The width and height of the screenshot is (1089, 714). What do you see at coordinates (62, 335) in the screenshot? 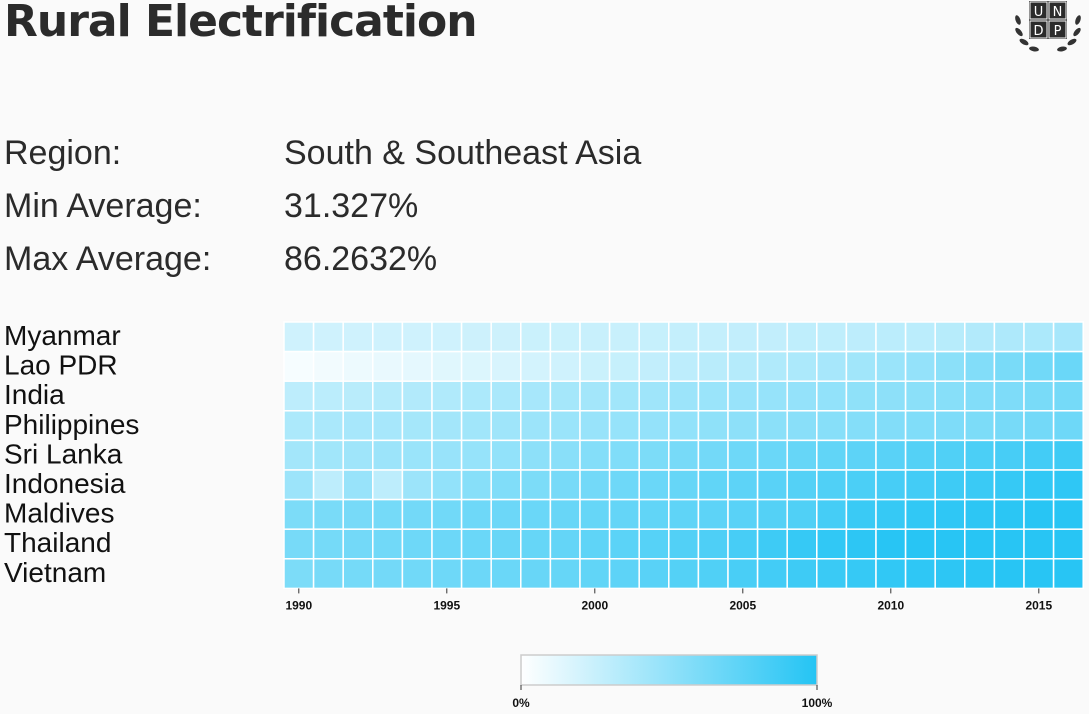
I see `row-label: Myanmar` at bounding box center [62, 335].